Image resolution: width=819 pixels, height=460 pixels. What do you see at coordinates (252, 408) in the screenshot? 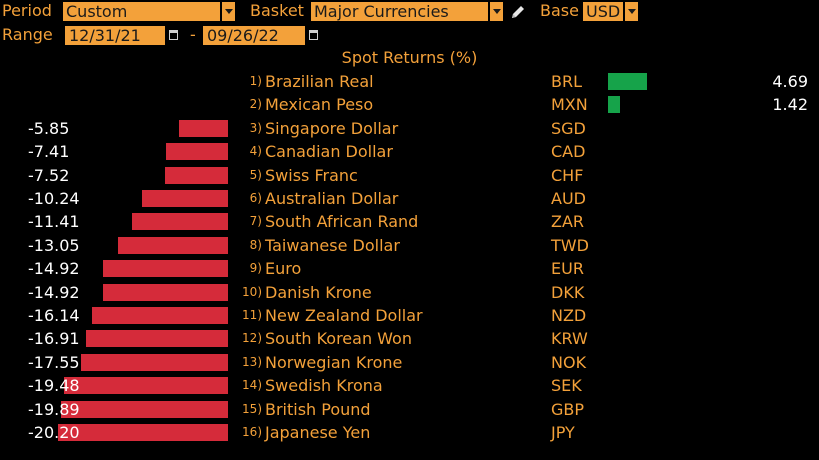
I see `rank-label: 15)` at bounding box center [252, 408].